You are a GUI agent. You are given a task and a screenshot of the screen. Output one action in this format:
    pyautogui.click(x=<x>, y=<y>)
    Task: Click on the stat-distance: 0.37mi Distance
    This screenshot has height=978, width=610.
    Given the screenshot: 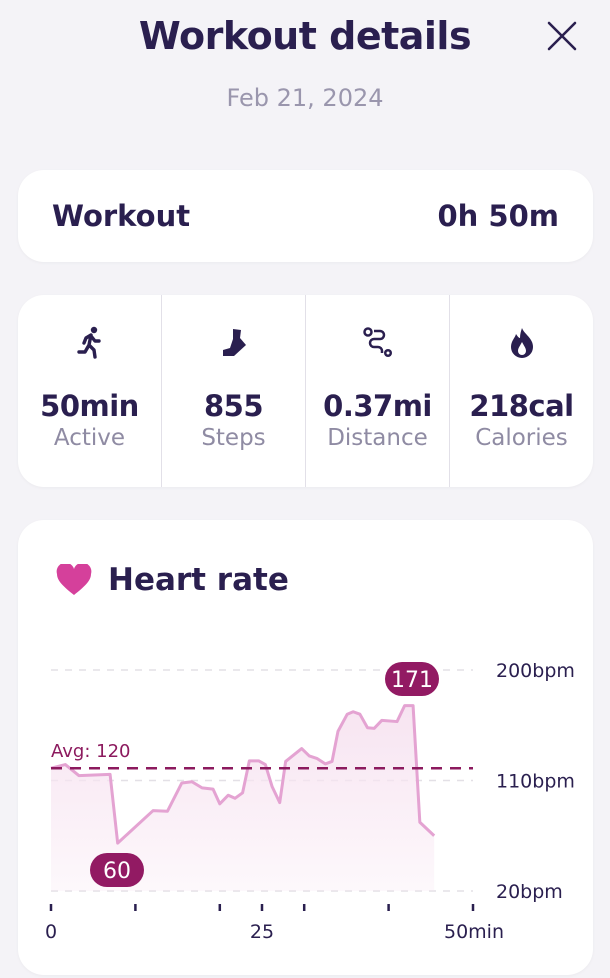 What is the action you would take?
    pyautogui.click(x=378, y=391)
    